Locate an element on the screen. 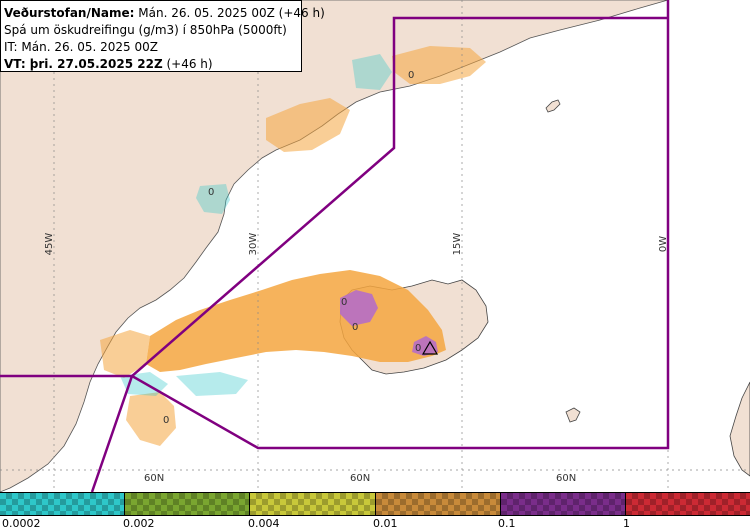 This screenshot has width=750, height=532. lon-label-0w: 0W is located at coordinates (663, 244).